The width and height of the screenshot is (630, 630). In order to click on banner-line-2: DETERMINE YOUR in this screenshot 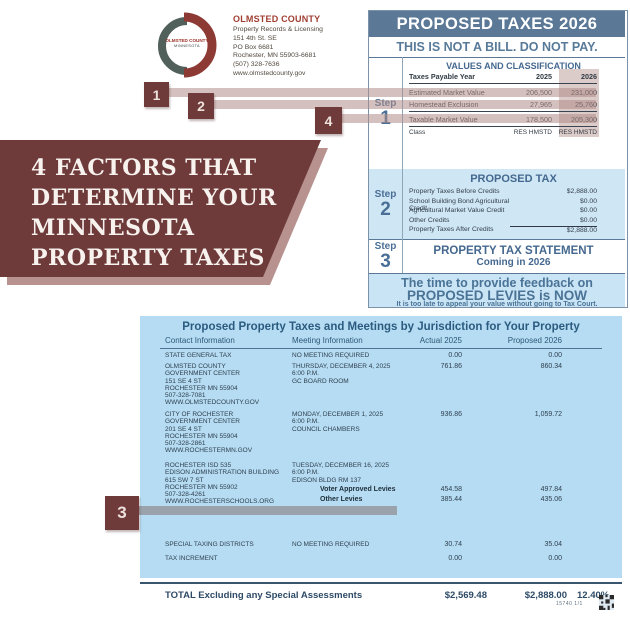, I will do `click(154, 198)`.